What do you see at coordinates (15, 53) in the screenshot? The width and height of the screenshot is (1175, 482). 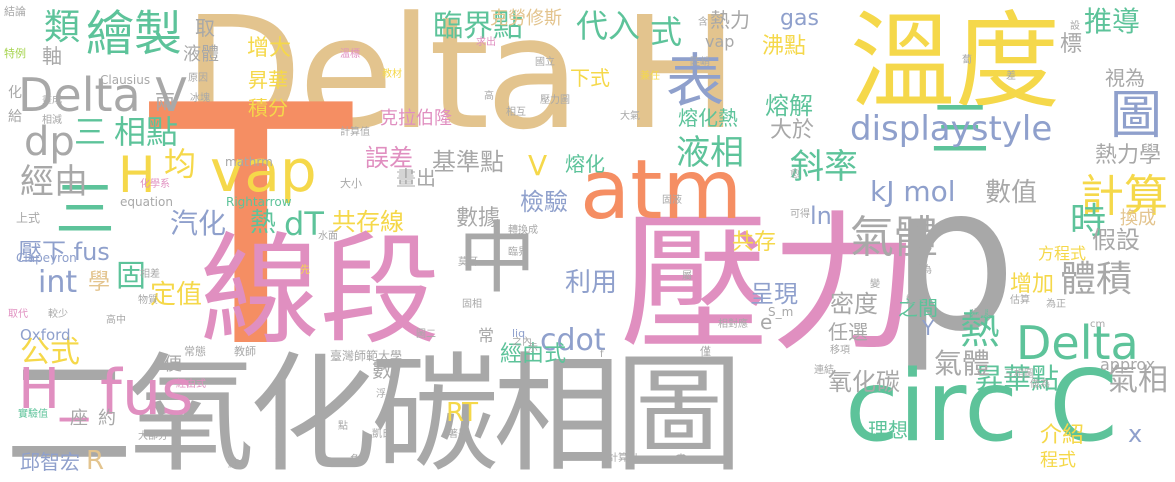 I see `word-small: 特例` at bounding box center [15, 53].